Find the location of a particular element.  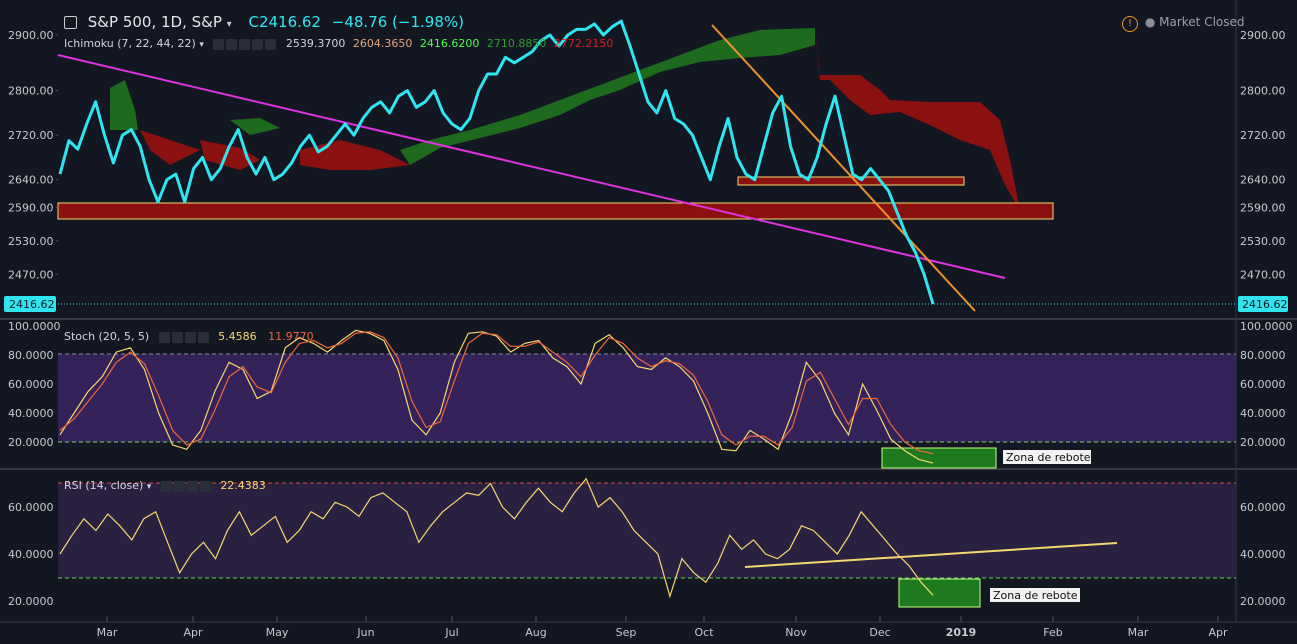

last-price-tag-right is located at coordinates (1263, 304).